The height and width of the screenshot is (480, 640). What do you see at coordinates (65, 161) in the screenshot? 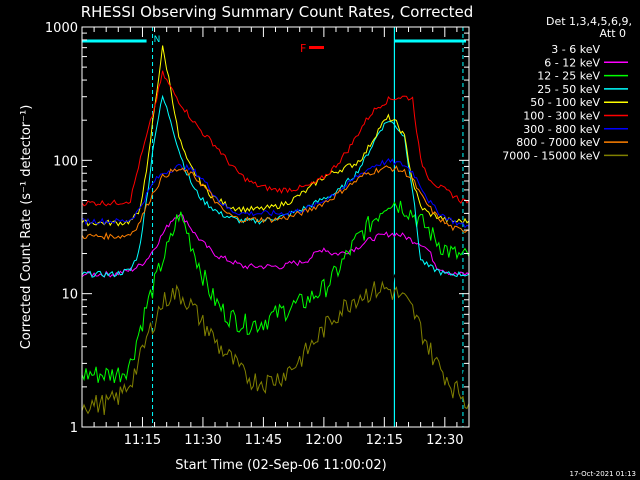
I see `y-tick-label: 100` at bounding box center [65, 161].